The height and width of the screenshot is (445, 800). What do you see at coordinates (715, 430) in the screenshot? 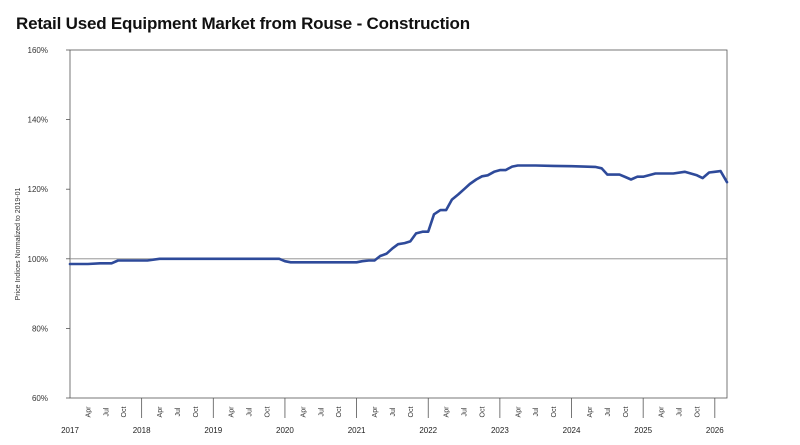
I see `x-year-label: 2026` at bounding box center [715, 430].